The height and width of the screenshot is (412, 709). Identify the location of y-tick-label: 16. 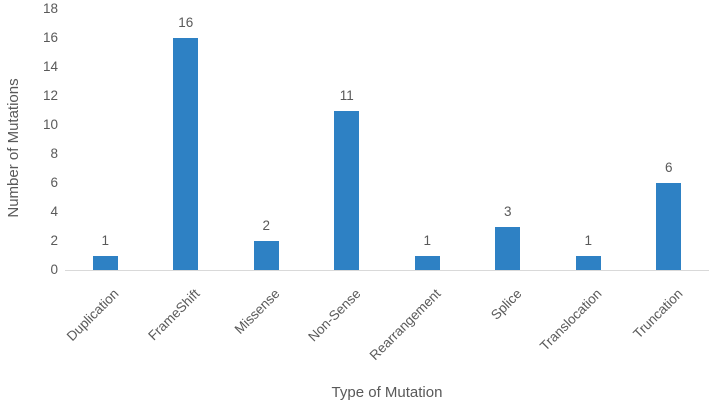
(50, 37).